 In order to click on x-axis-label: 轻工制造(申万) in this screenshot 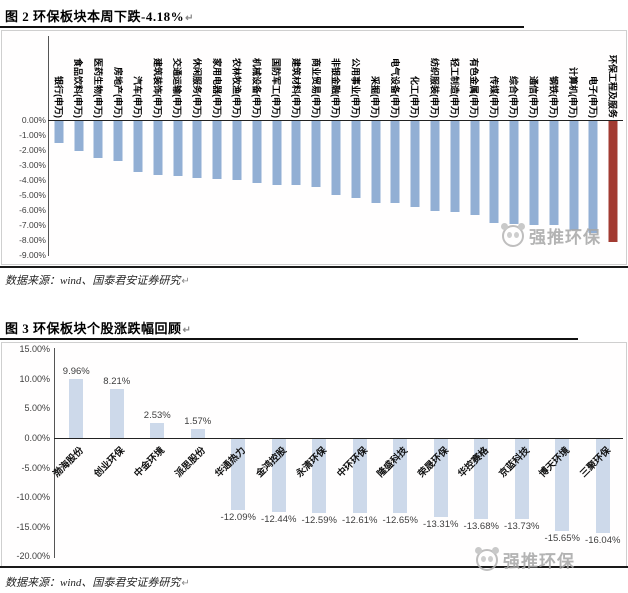, I will do `click(454, 88)`.